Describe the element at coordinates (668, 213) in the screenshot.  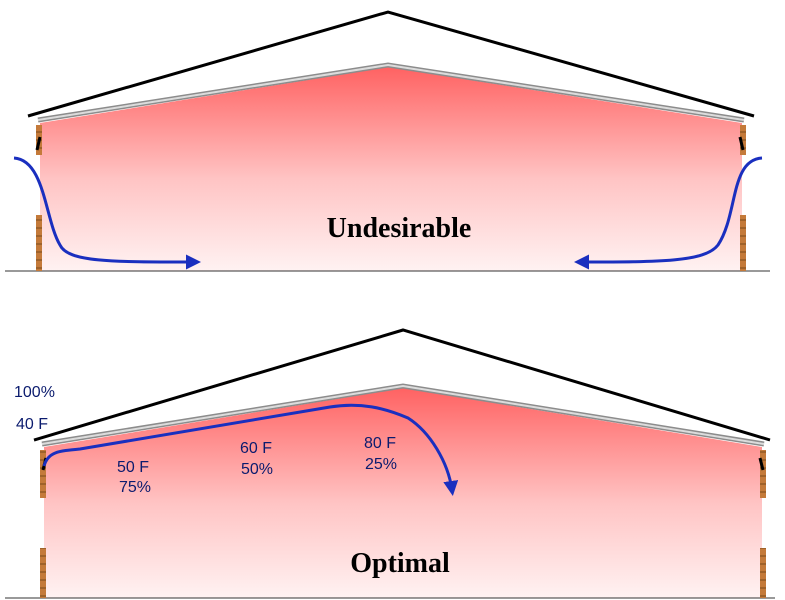
I see `right-airflow-arrow` at that location.